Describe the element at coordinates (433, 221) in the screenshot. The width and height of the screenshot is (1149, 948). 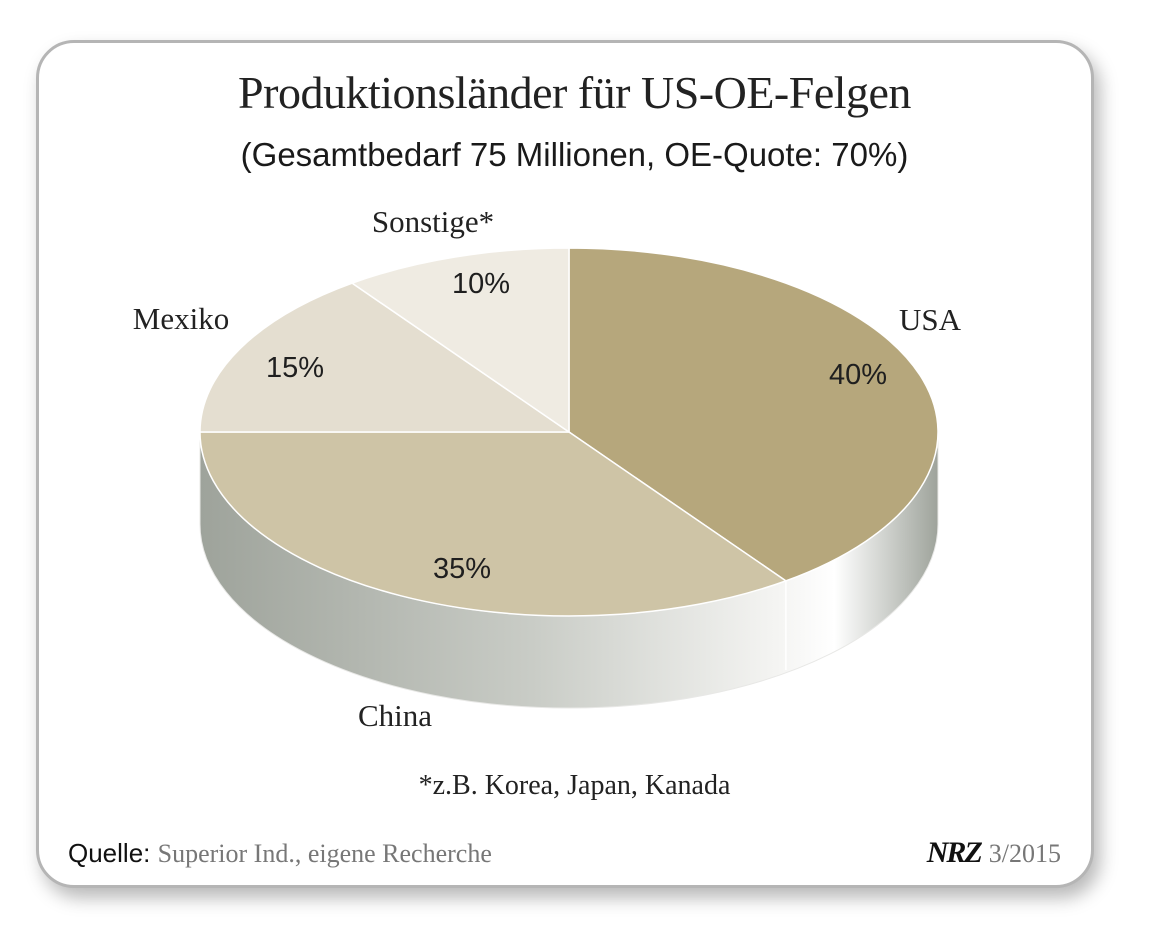
I see `category-label: Sonstige*` at that location.